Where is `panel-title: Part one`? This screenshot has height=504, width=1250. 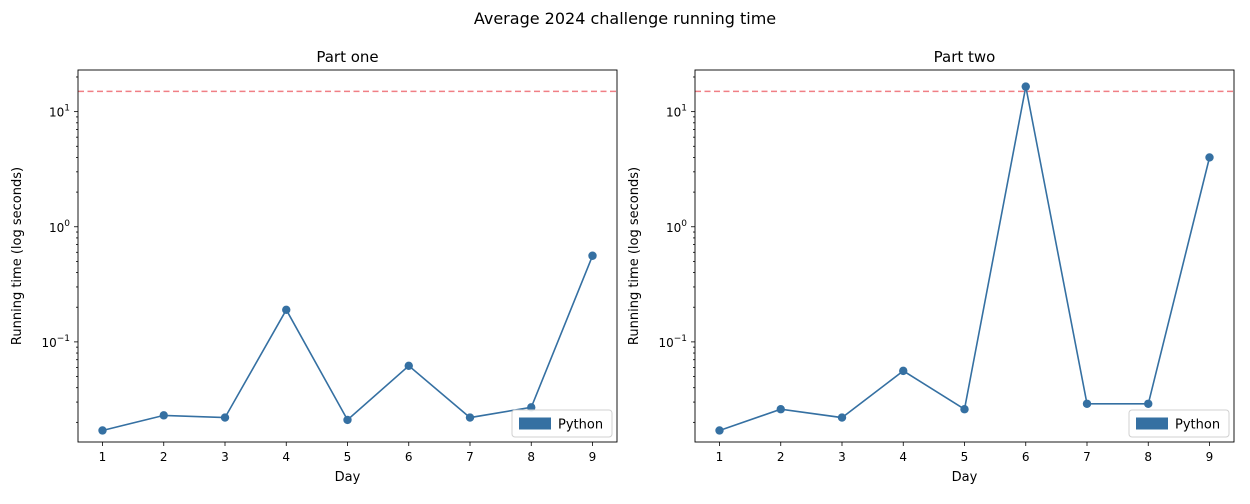
panel-title: Part one is located at coordinates (347, 57).